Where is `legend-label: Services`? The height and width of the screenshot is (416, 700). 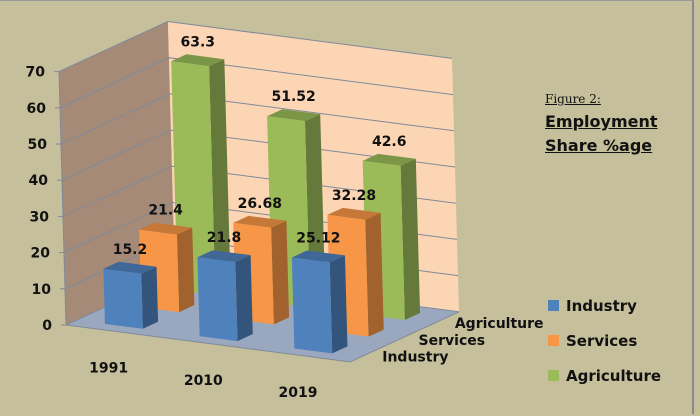
legend-label: Services is located at coordinates (602, 340).